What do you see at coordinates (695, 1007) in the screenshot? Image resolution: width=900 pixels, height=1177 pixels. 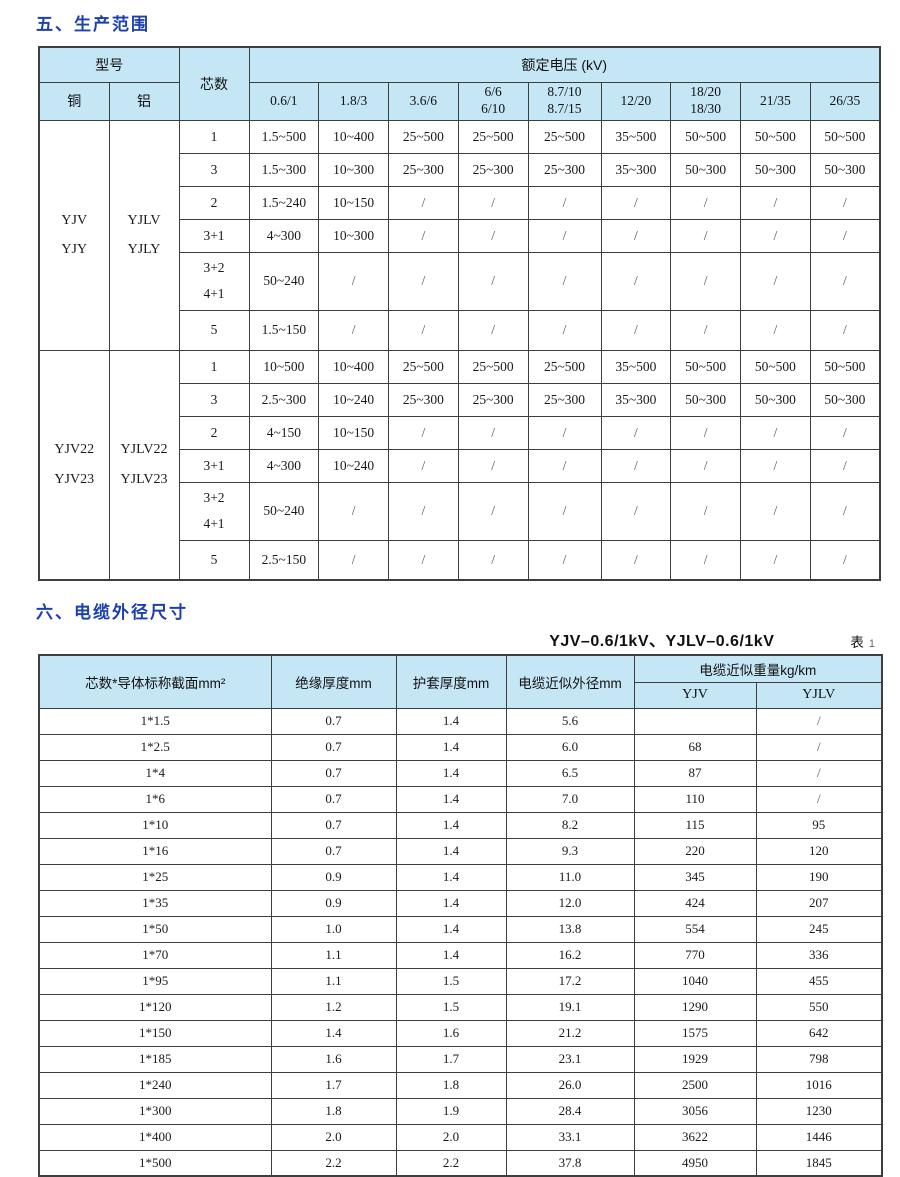 I see `weight-yjv-cell: 1290` at bounding box center [695, 1007].